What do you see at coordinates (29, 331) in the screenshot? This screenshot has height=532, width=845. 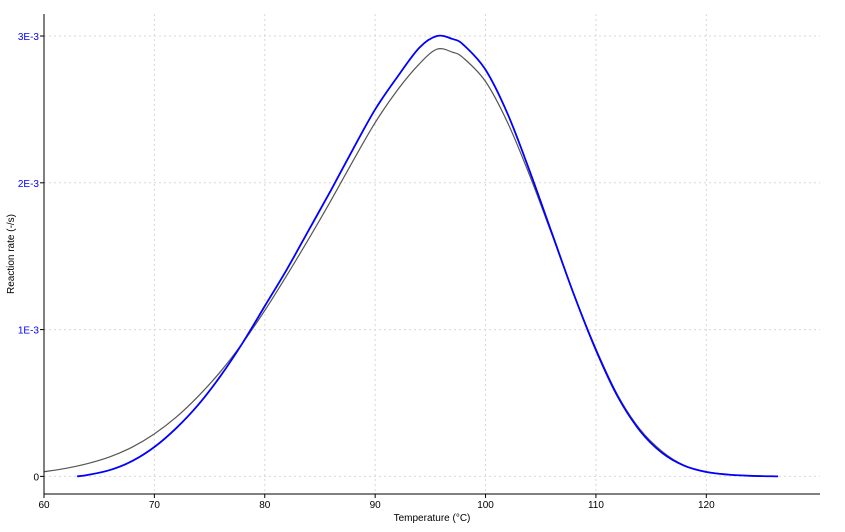 I see `y-tick-label: 1E-3` at bounding box center [29, 331].